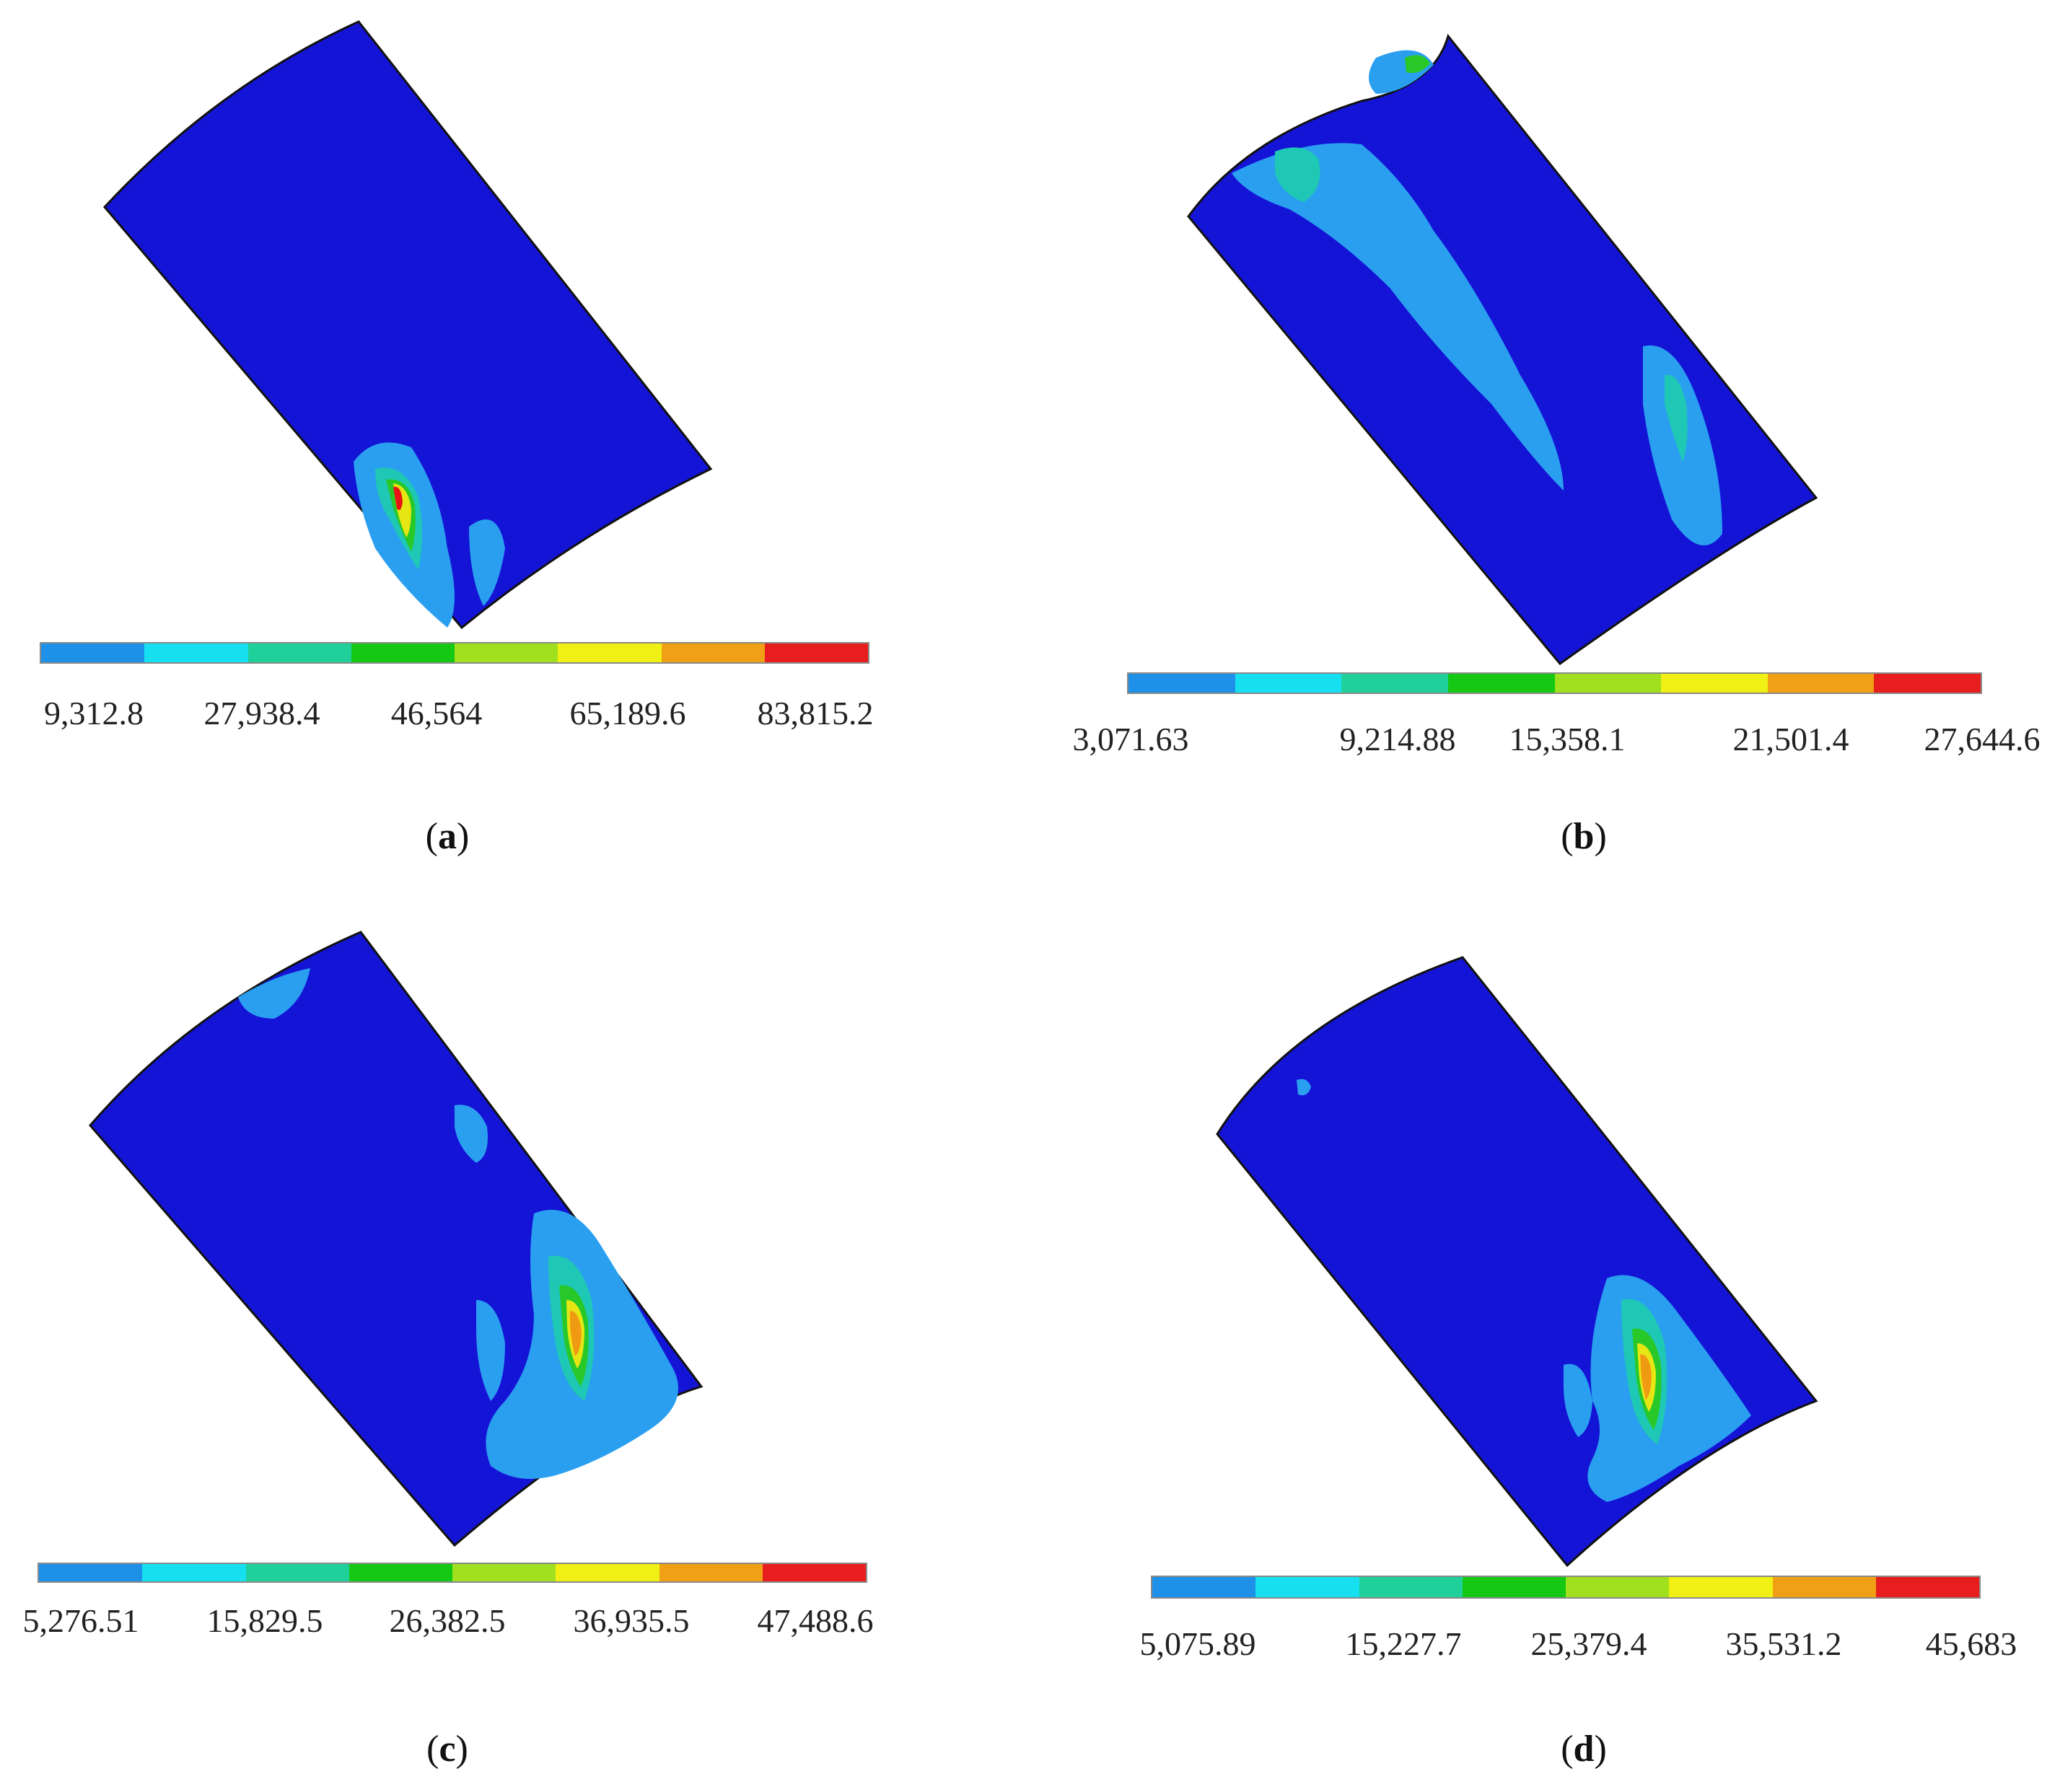 The image size is (2060, 1792). I want to click on shell-surface-a, so click(407, 325).